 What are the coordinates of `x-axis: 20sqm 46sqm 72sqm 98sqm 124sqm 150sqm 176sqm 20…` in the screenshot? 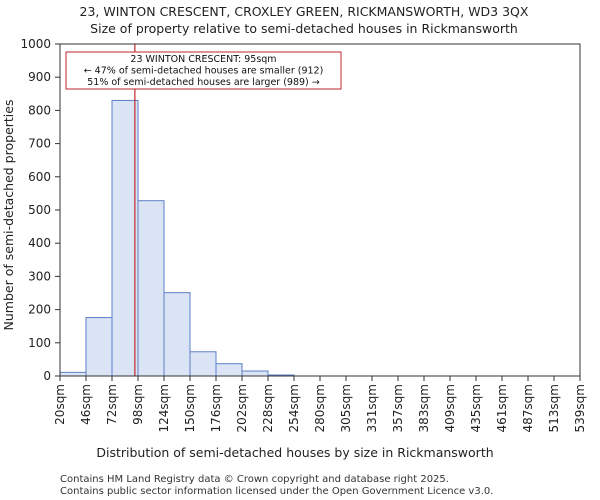 It's located at (320, 404).